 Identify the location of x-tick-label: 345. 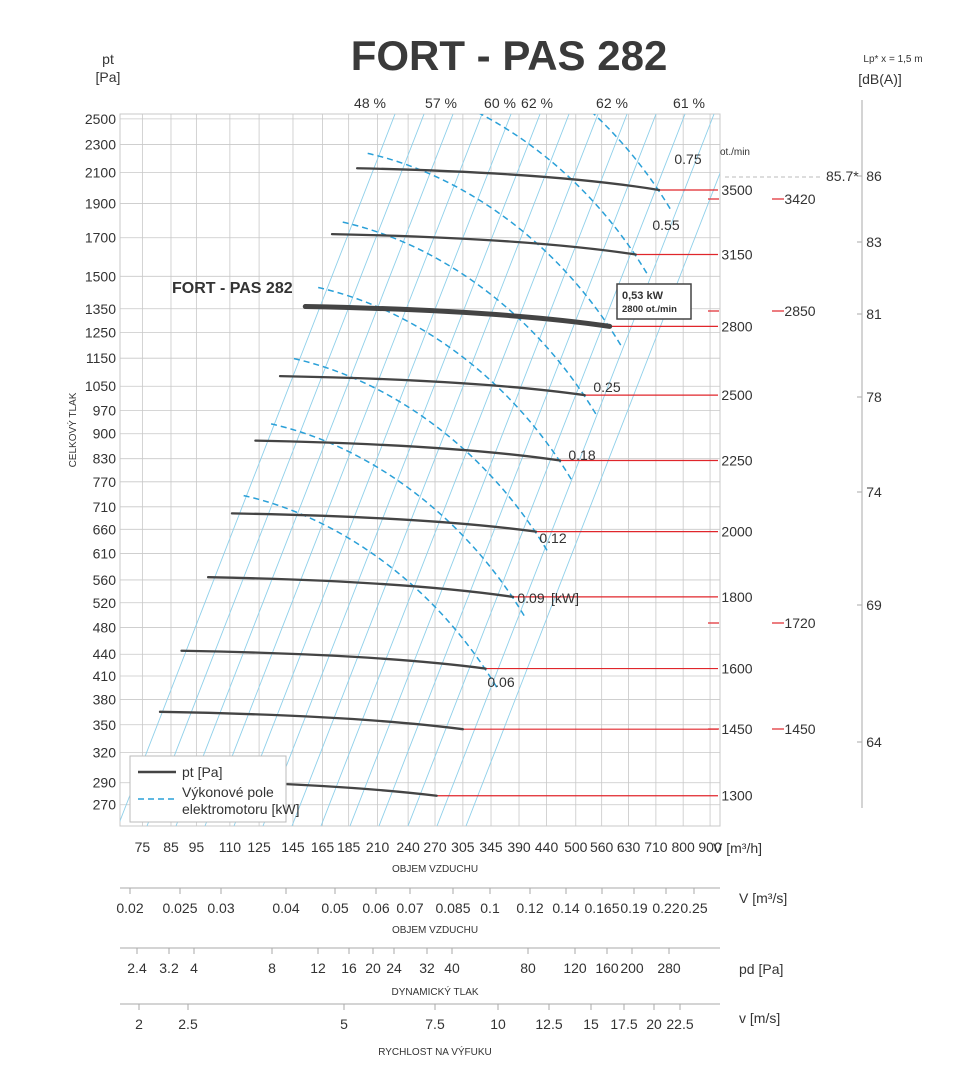
(491, 847).